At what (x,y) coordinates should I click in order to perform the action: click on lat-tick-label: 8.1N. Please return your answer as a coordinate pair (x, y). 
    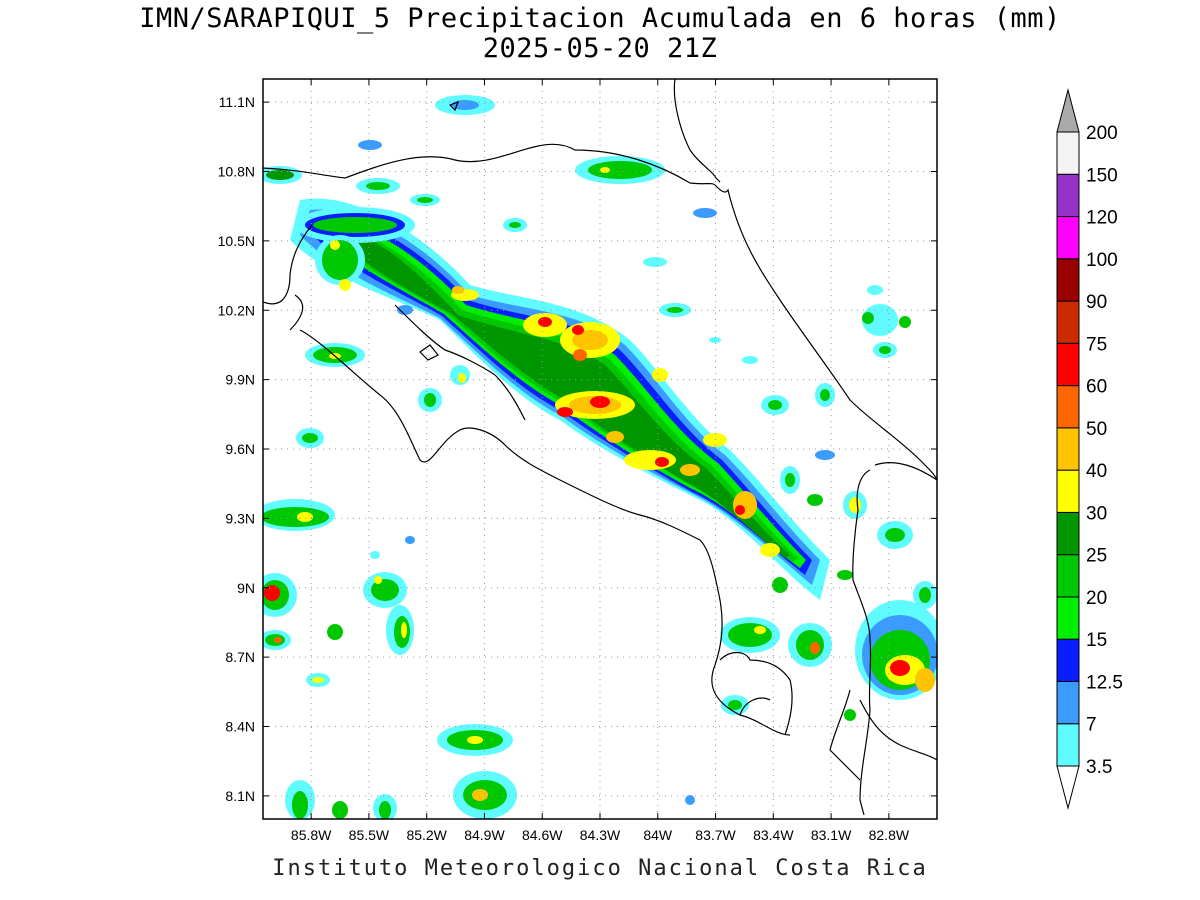
    Looking at the image, I should click on (240, 796).